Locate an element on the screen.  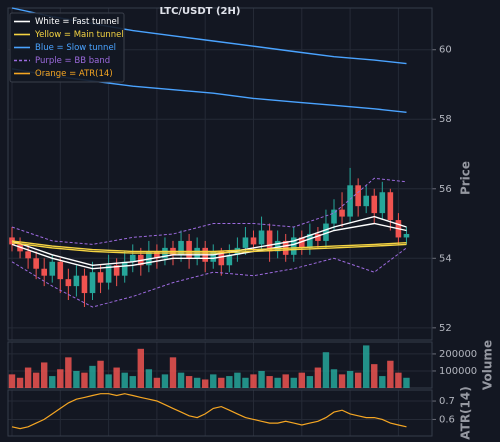
atr-line is located at coordinates (209, 411).